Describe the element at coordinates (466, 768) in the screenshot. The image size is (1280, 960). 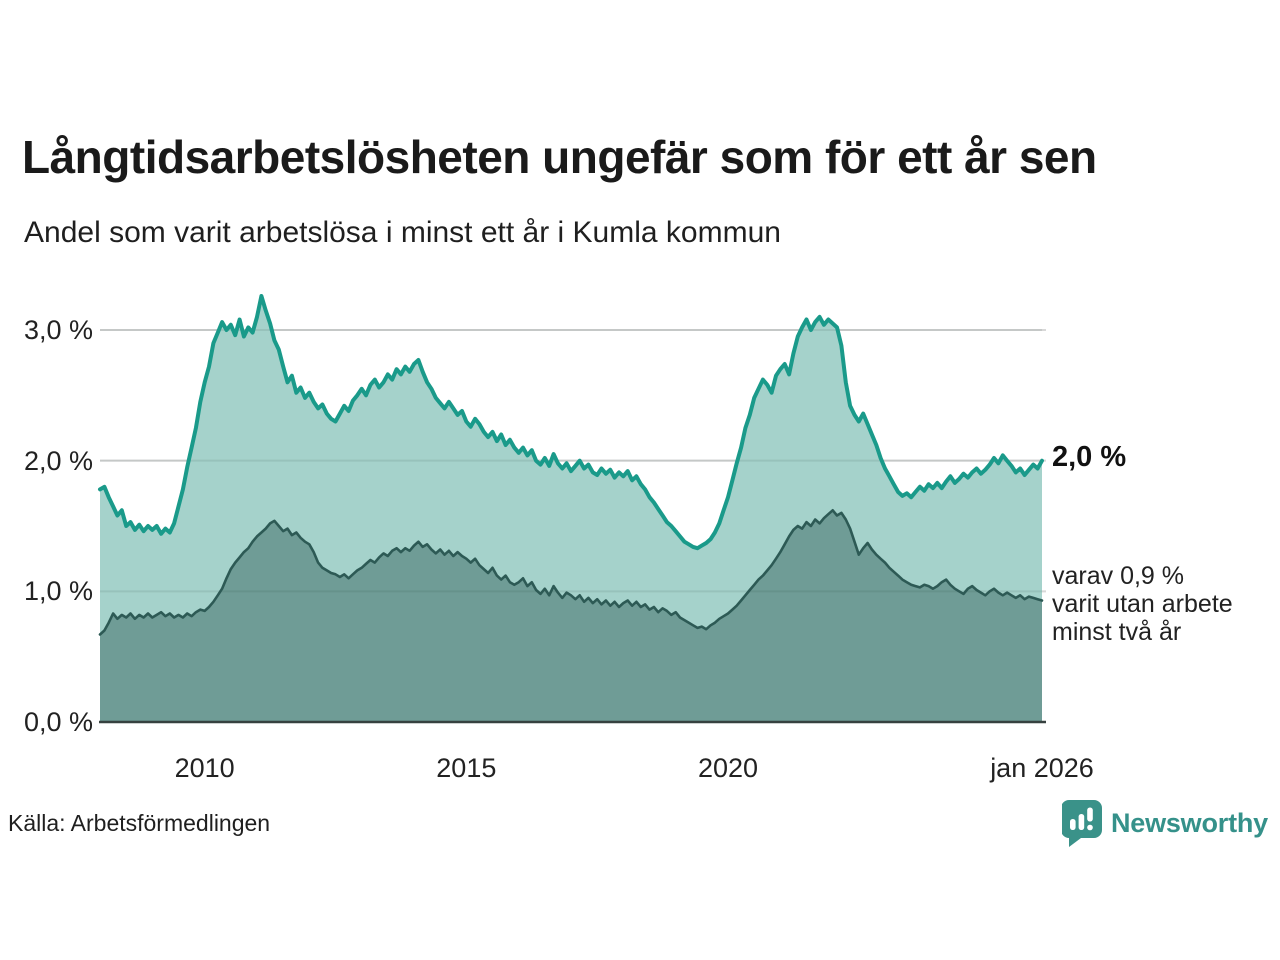
I see `x-axis-tick-label: 2015` at that location.